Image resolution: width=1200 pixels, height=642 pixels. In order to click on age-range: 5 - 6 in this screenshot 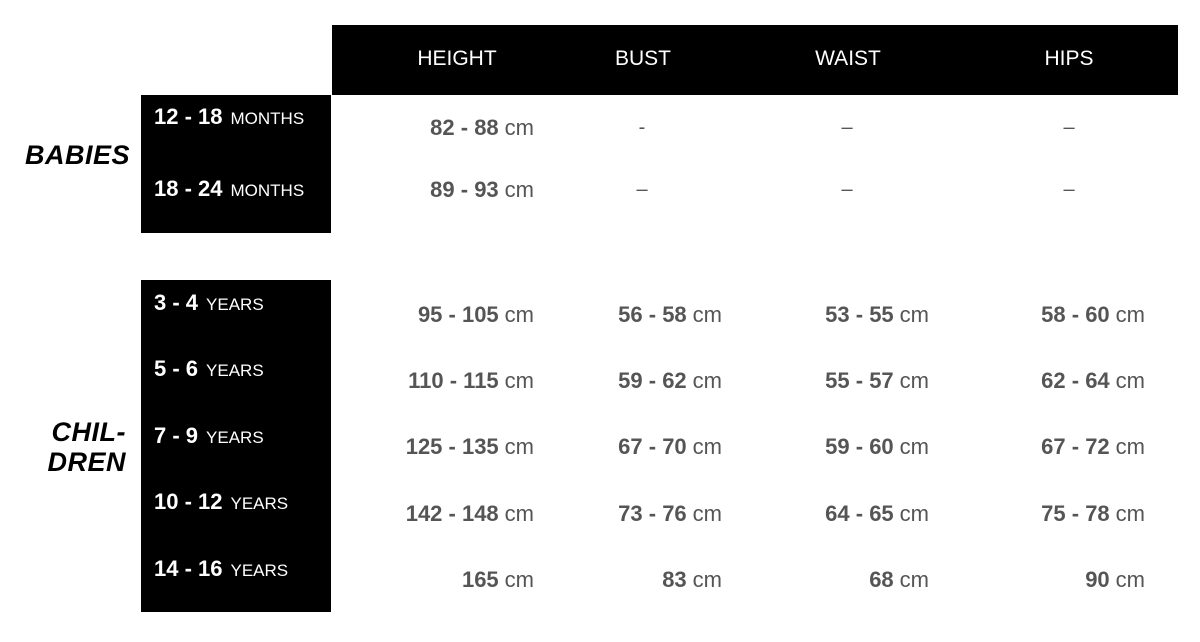, I will do `click(176, 368)`.